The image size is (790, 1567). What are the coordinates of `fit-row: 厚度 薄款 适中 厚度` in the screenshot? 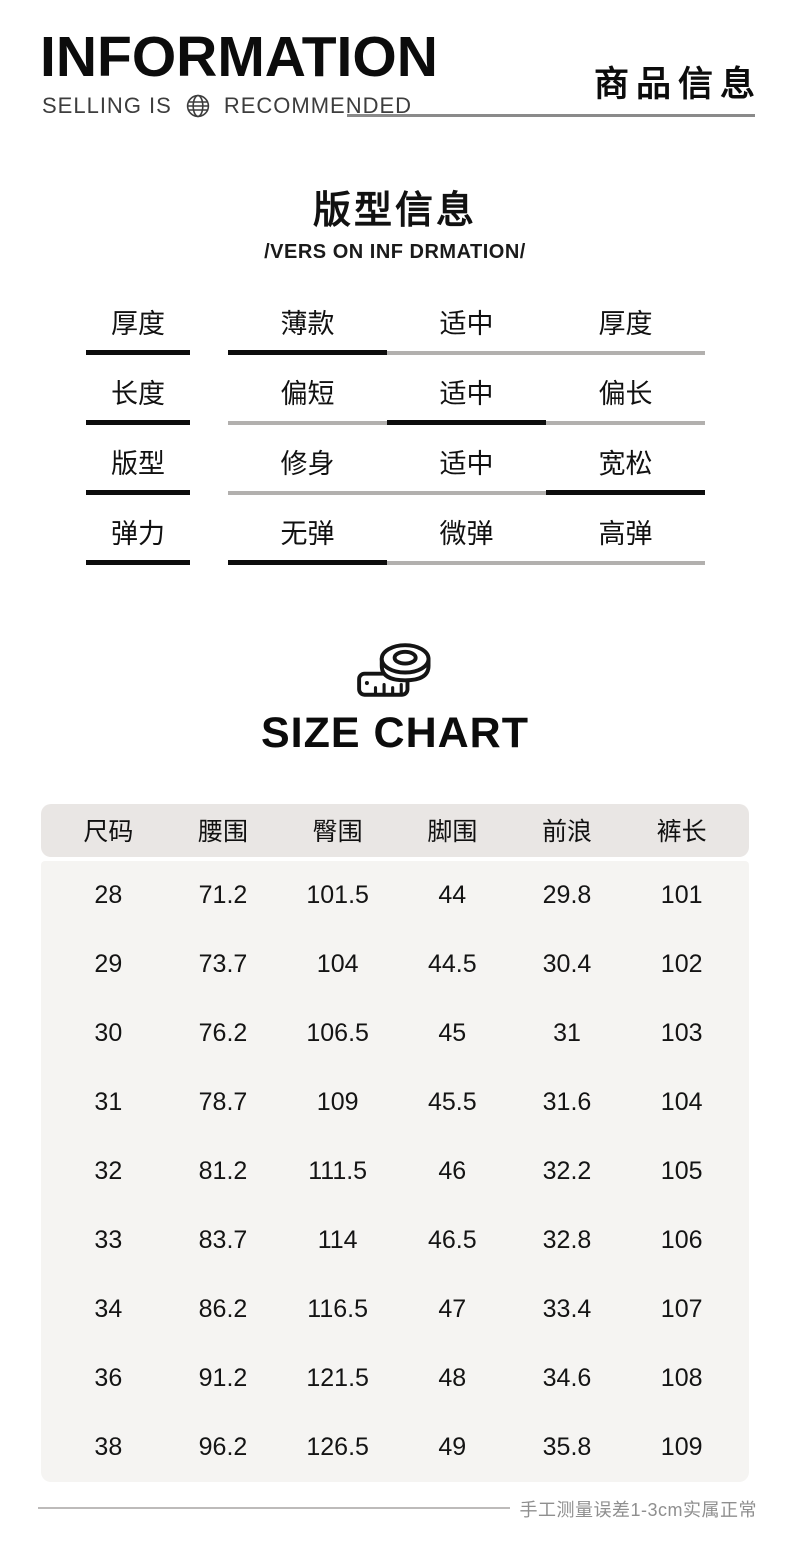 It's located at (395, 331).